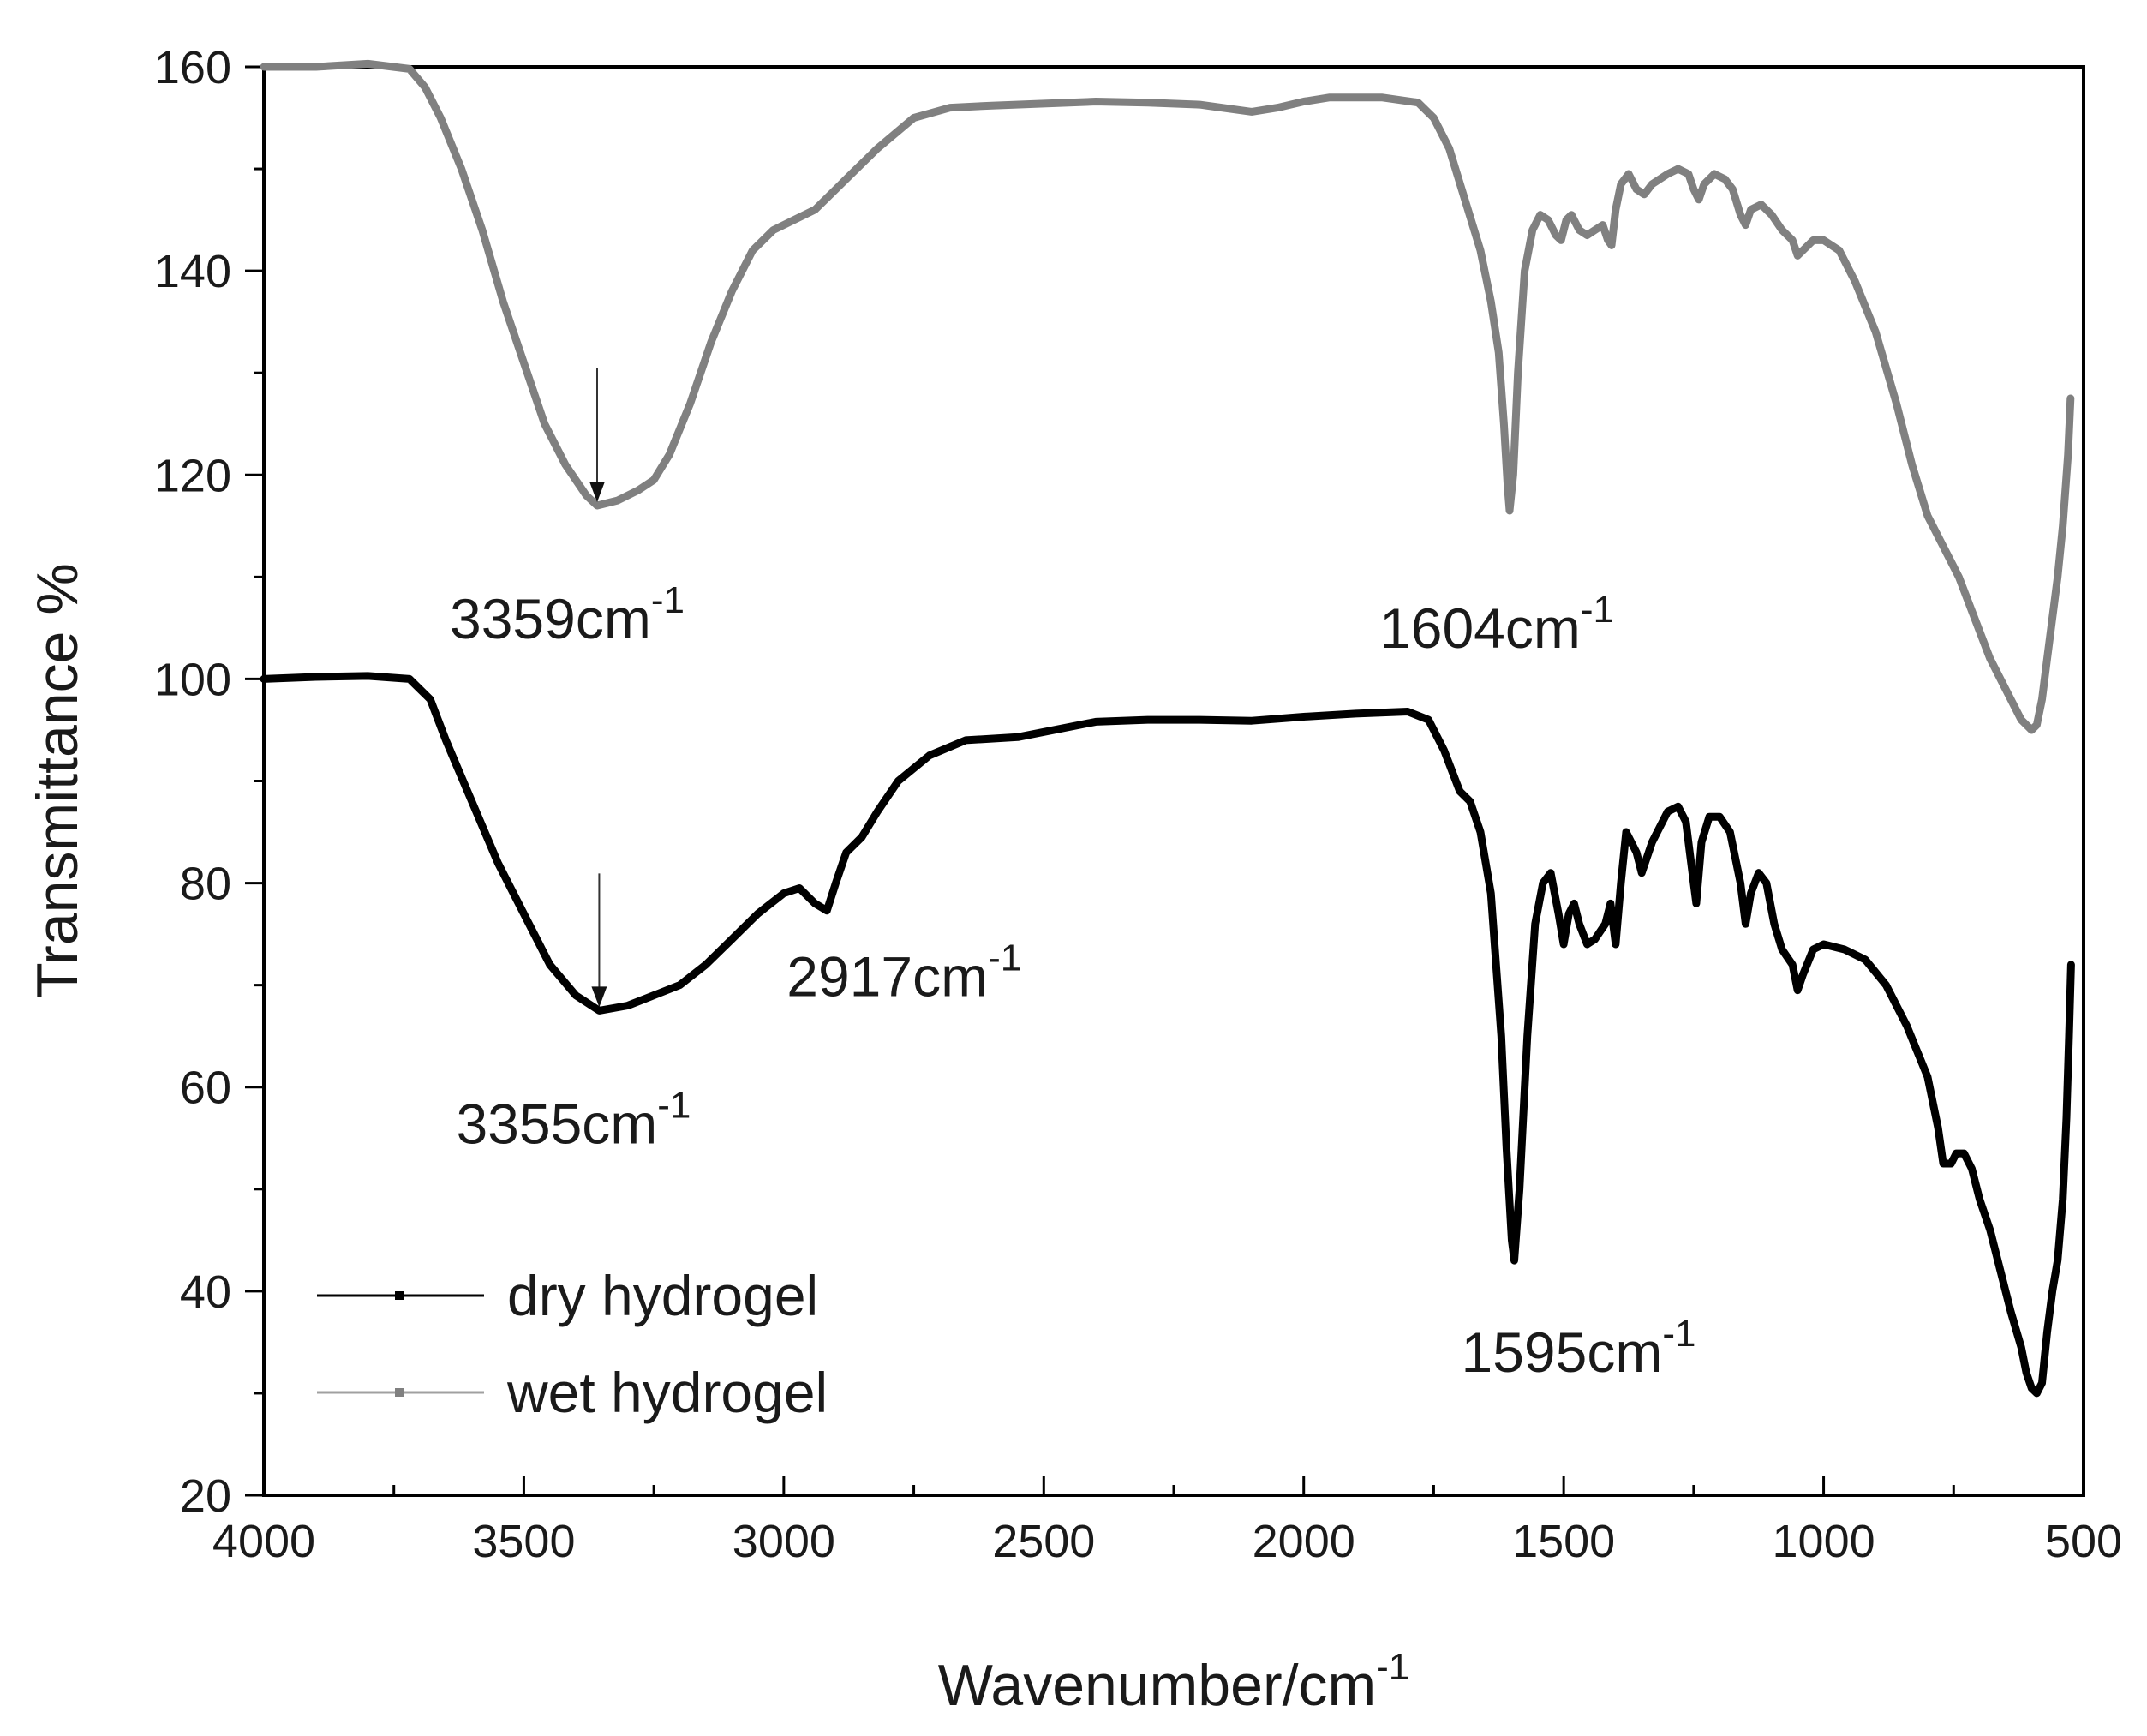 This screenshot has width=2147, height=1736. I want to click on annotation-label-text-2917: 2917cm, so click(887, 977).